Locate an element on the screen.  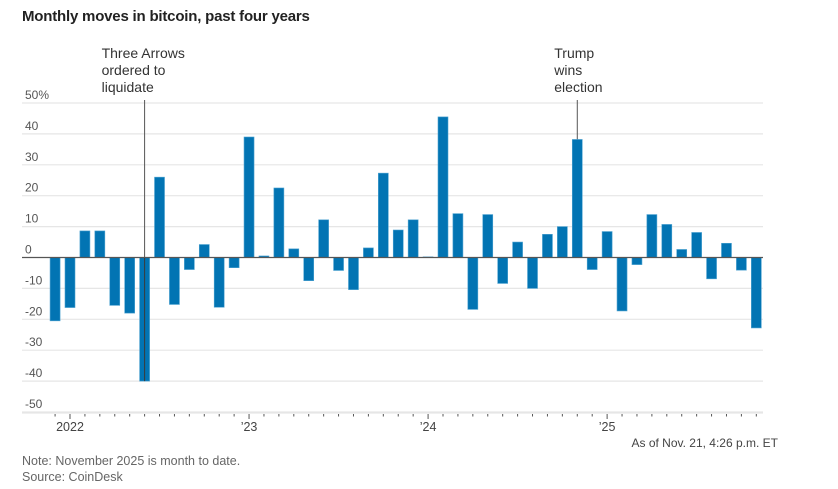
y-tick-label: 20 is located at coordinates (32, 188).